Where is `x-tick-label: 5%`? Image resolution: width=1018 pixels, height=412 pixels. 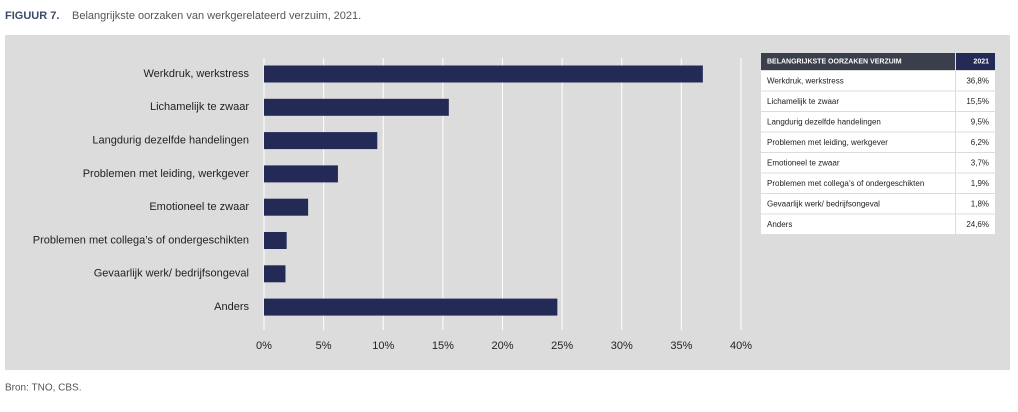 x-tick-label: 5% is located at coordinates (324, 346).